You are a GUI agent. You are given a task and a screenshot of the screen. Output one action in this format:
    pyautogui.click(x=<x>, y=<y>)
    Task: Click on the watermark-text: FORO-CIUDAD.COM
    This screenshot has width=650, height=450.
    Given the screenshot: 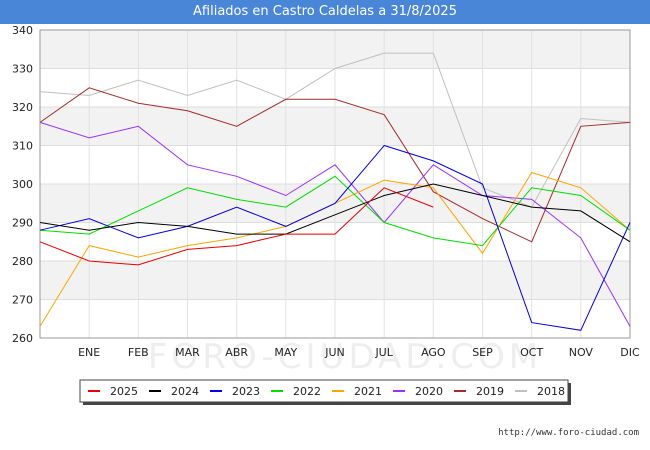 What is the action you would take?
    pyautogui.click(x=345, y=357)
    